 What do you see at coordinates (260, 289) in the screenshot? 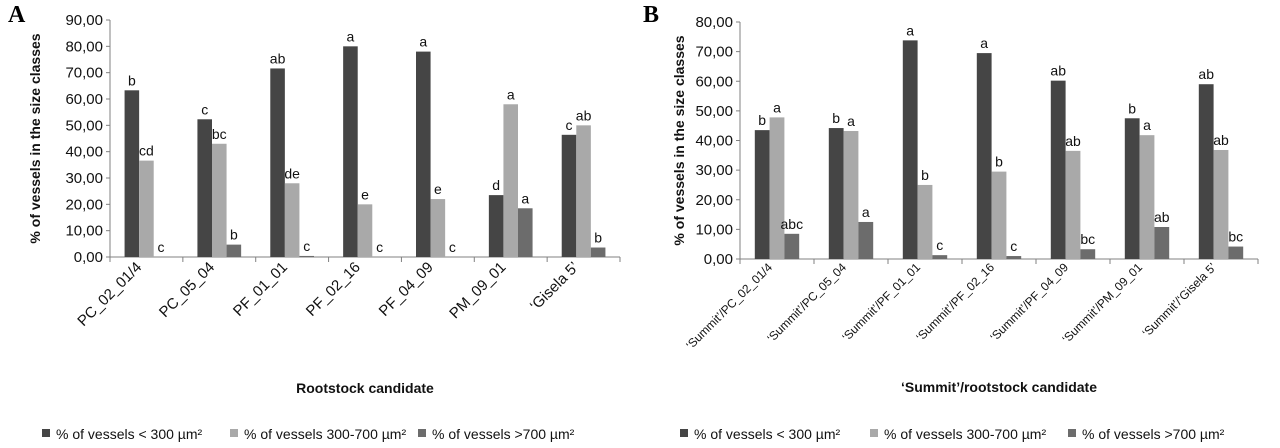
I see `x-category-label: PF_01_01` at bounding box center [260, 289].